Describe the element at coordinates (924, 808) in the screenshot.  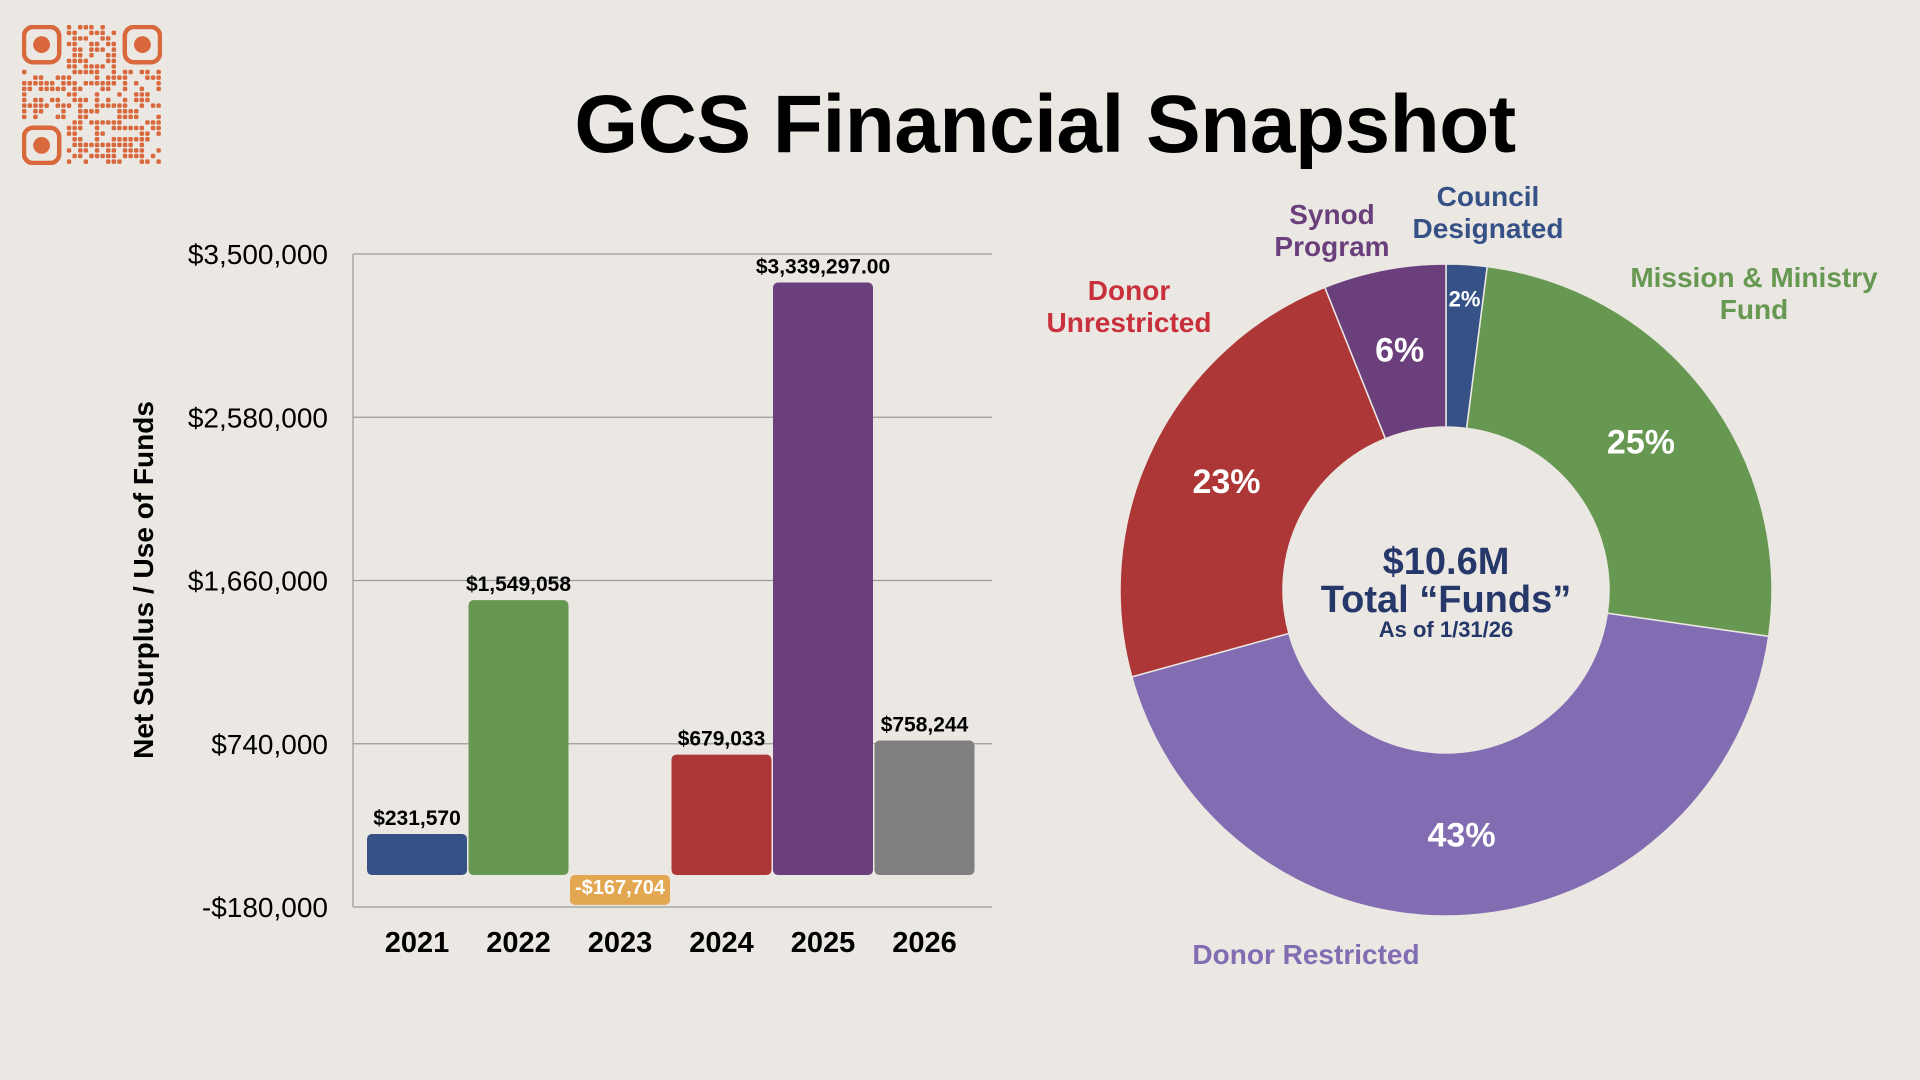
I see `bar-2026` at that location.